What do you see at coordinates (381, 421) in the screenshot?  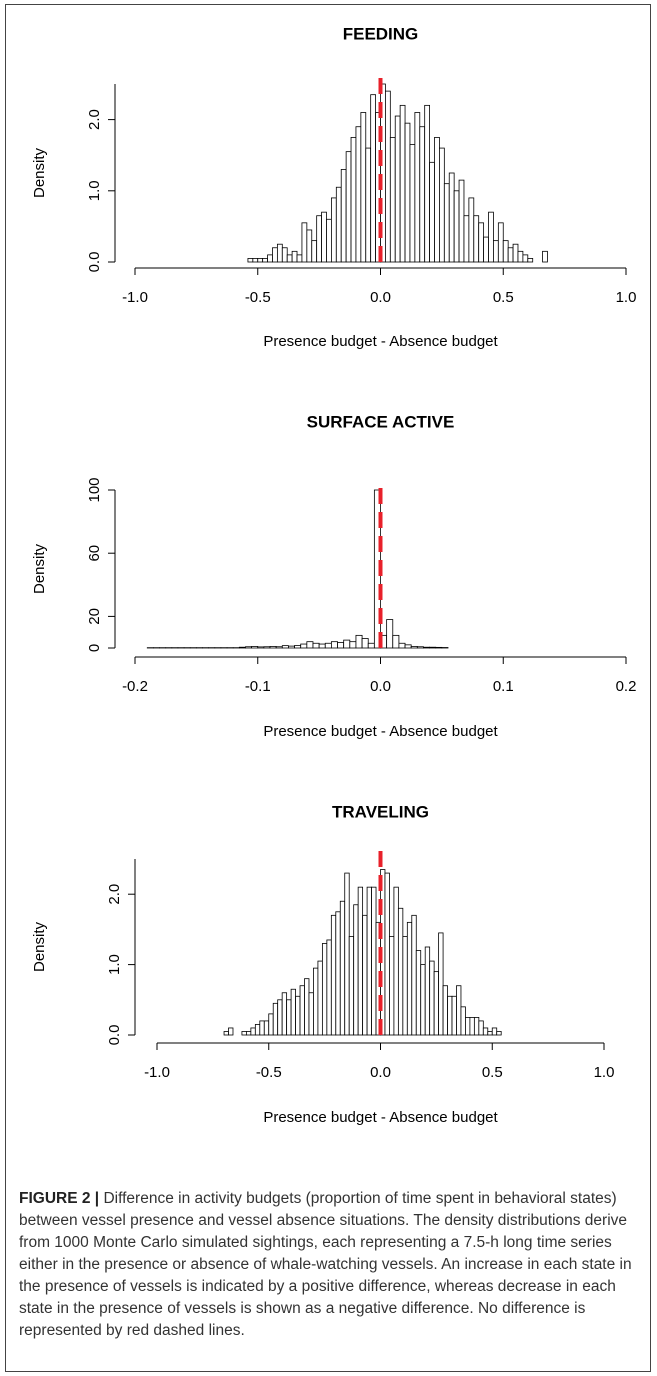 I see `chart-title: SURFACE ACTIVE` at bounding box center [381, 421].